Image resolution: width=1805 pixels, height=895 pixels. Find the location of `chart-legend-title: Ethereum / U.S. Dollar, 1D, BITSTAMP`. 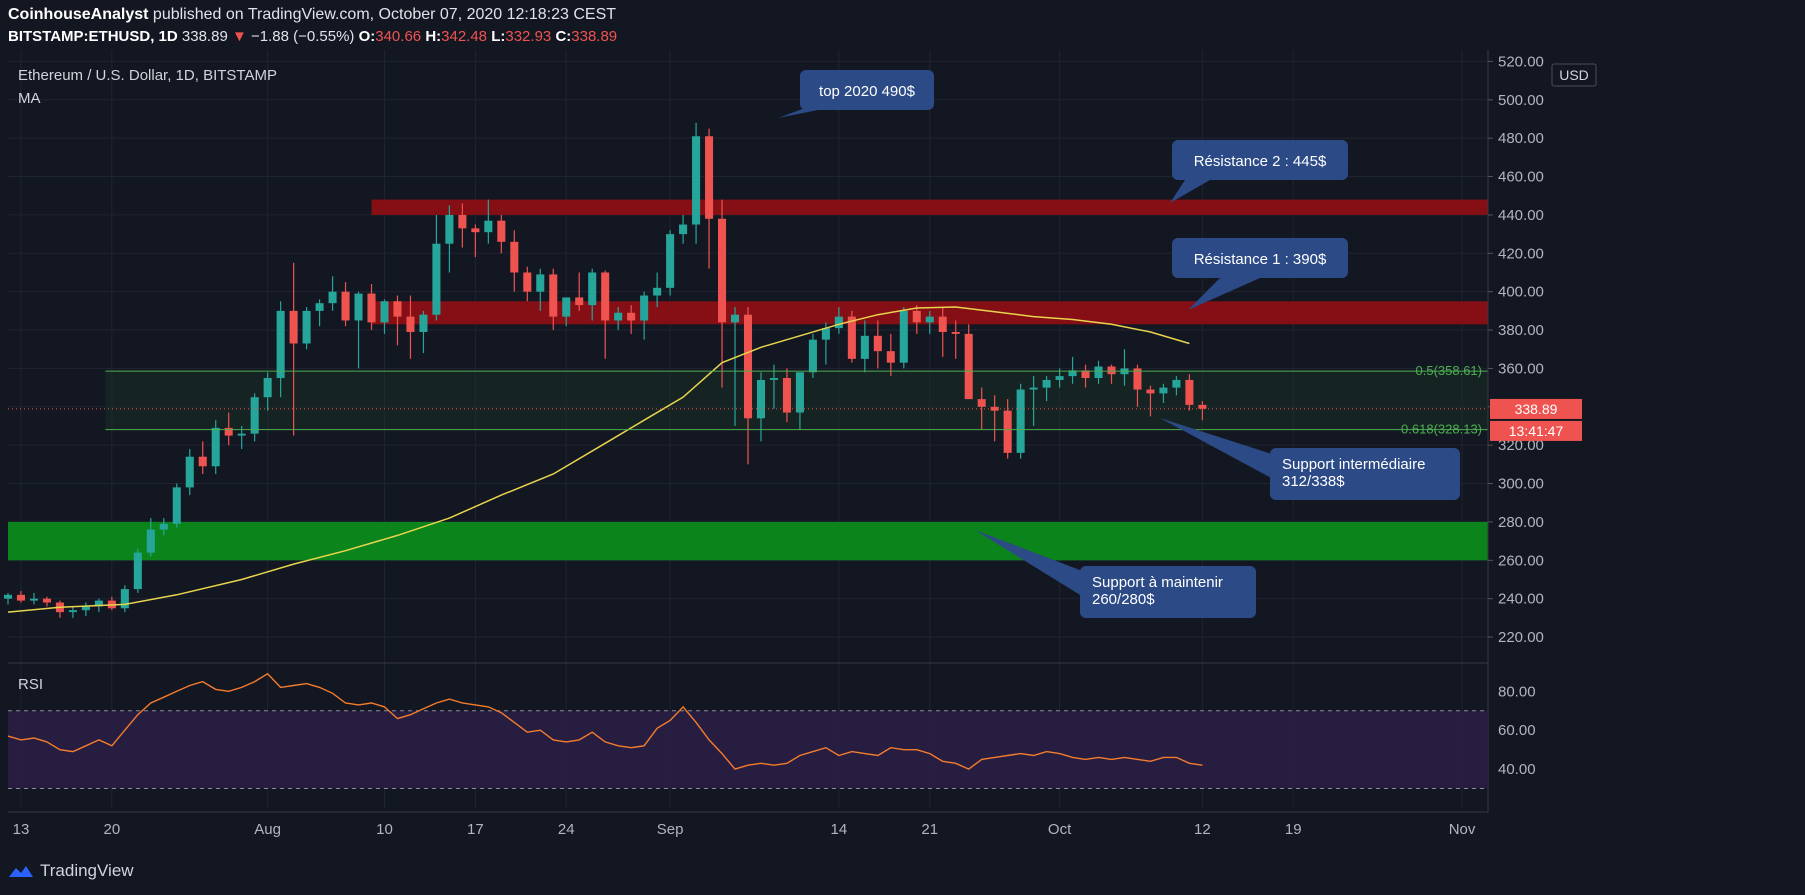

chart-legend-title: Ethereum / U.S. Dollar, 1D, BITSTAMP is located at coordinates (147, 75).